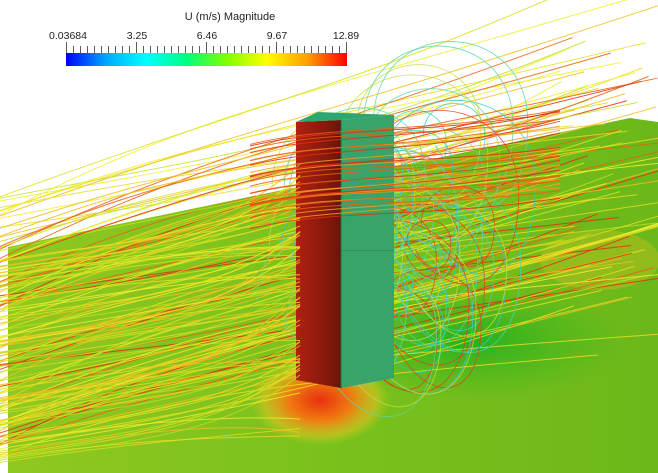  I want to click on color-bar, so click(206, 59).